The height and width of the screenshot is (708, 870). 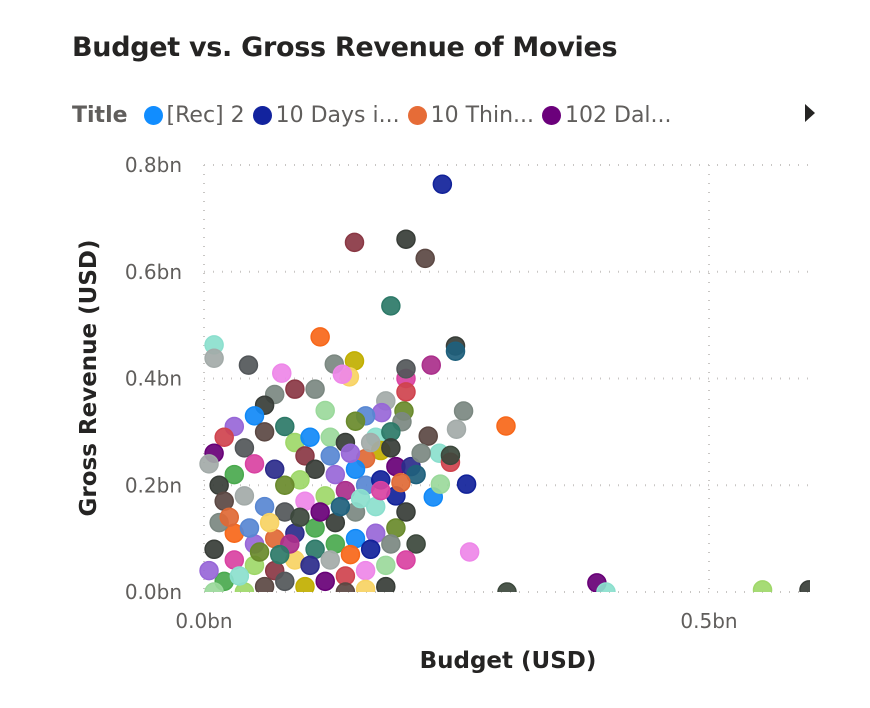 What do you see at coordinates (89, 377) in the screenshot?
I see `y-axis-label: Gross Revenue (USD)` at bounding box center [89, 377].